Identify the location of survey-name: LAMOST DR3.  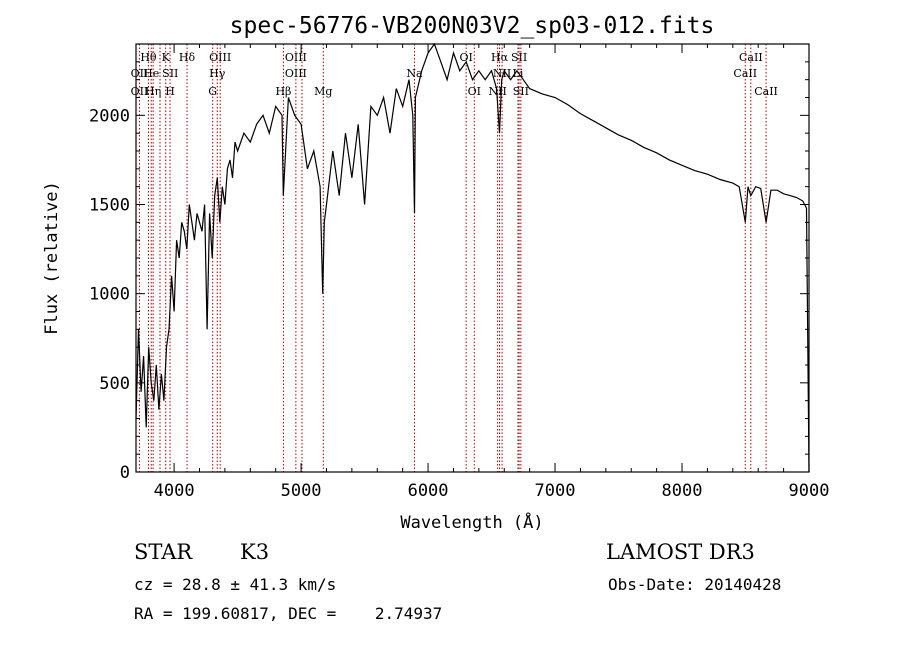
(680, 552).